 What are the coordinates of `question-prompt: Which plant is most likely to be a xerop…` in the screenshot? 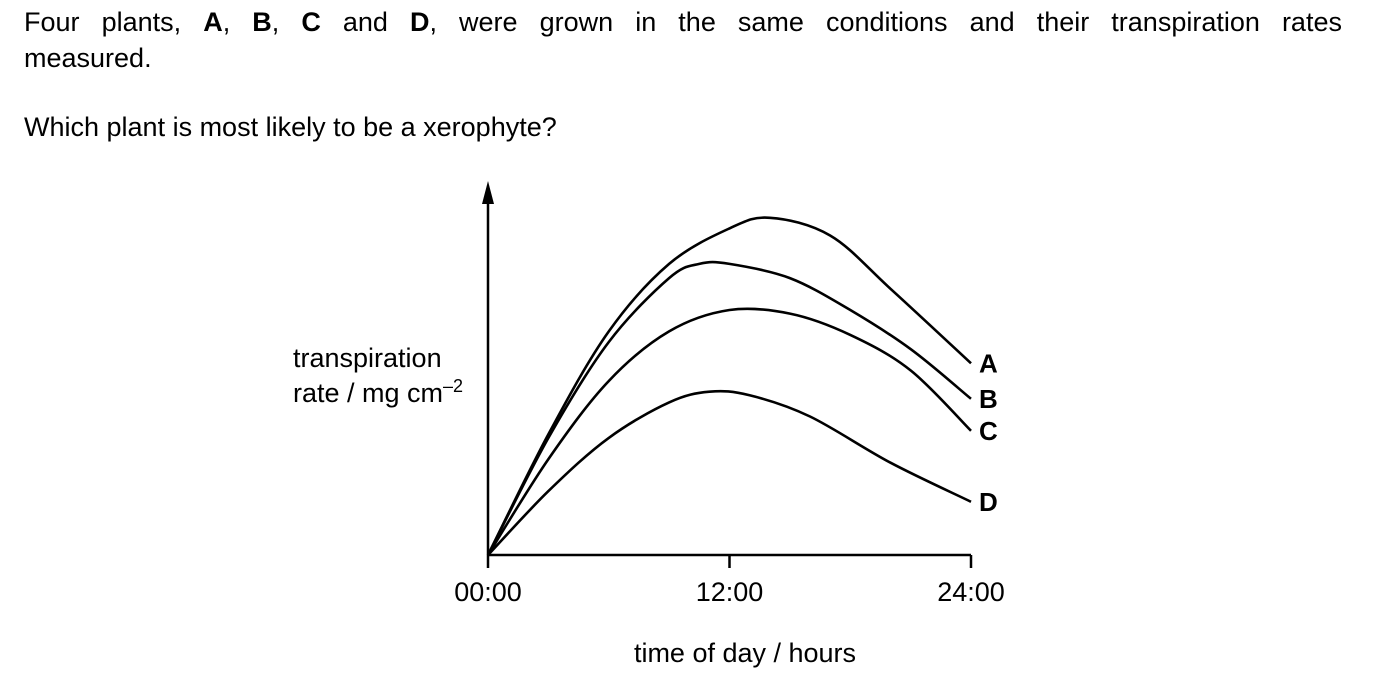 It's located at (290, 127).